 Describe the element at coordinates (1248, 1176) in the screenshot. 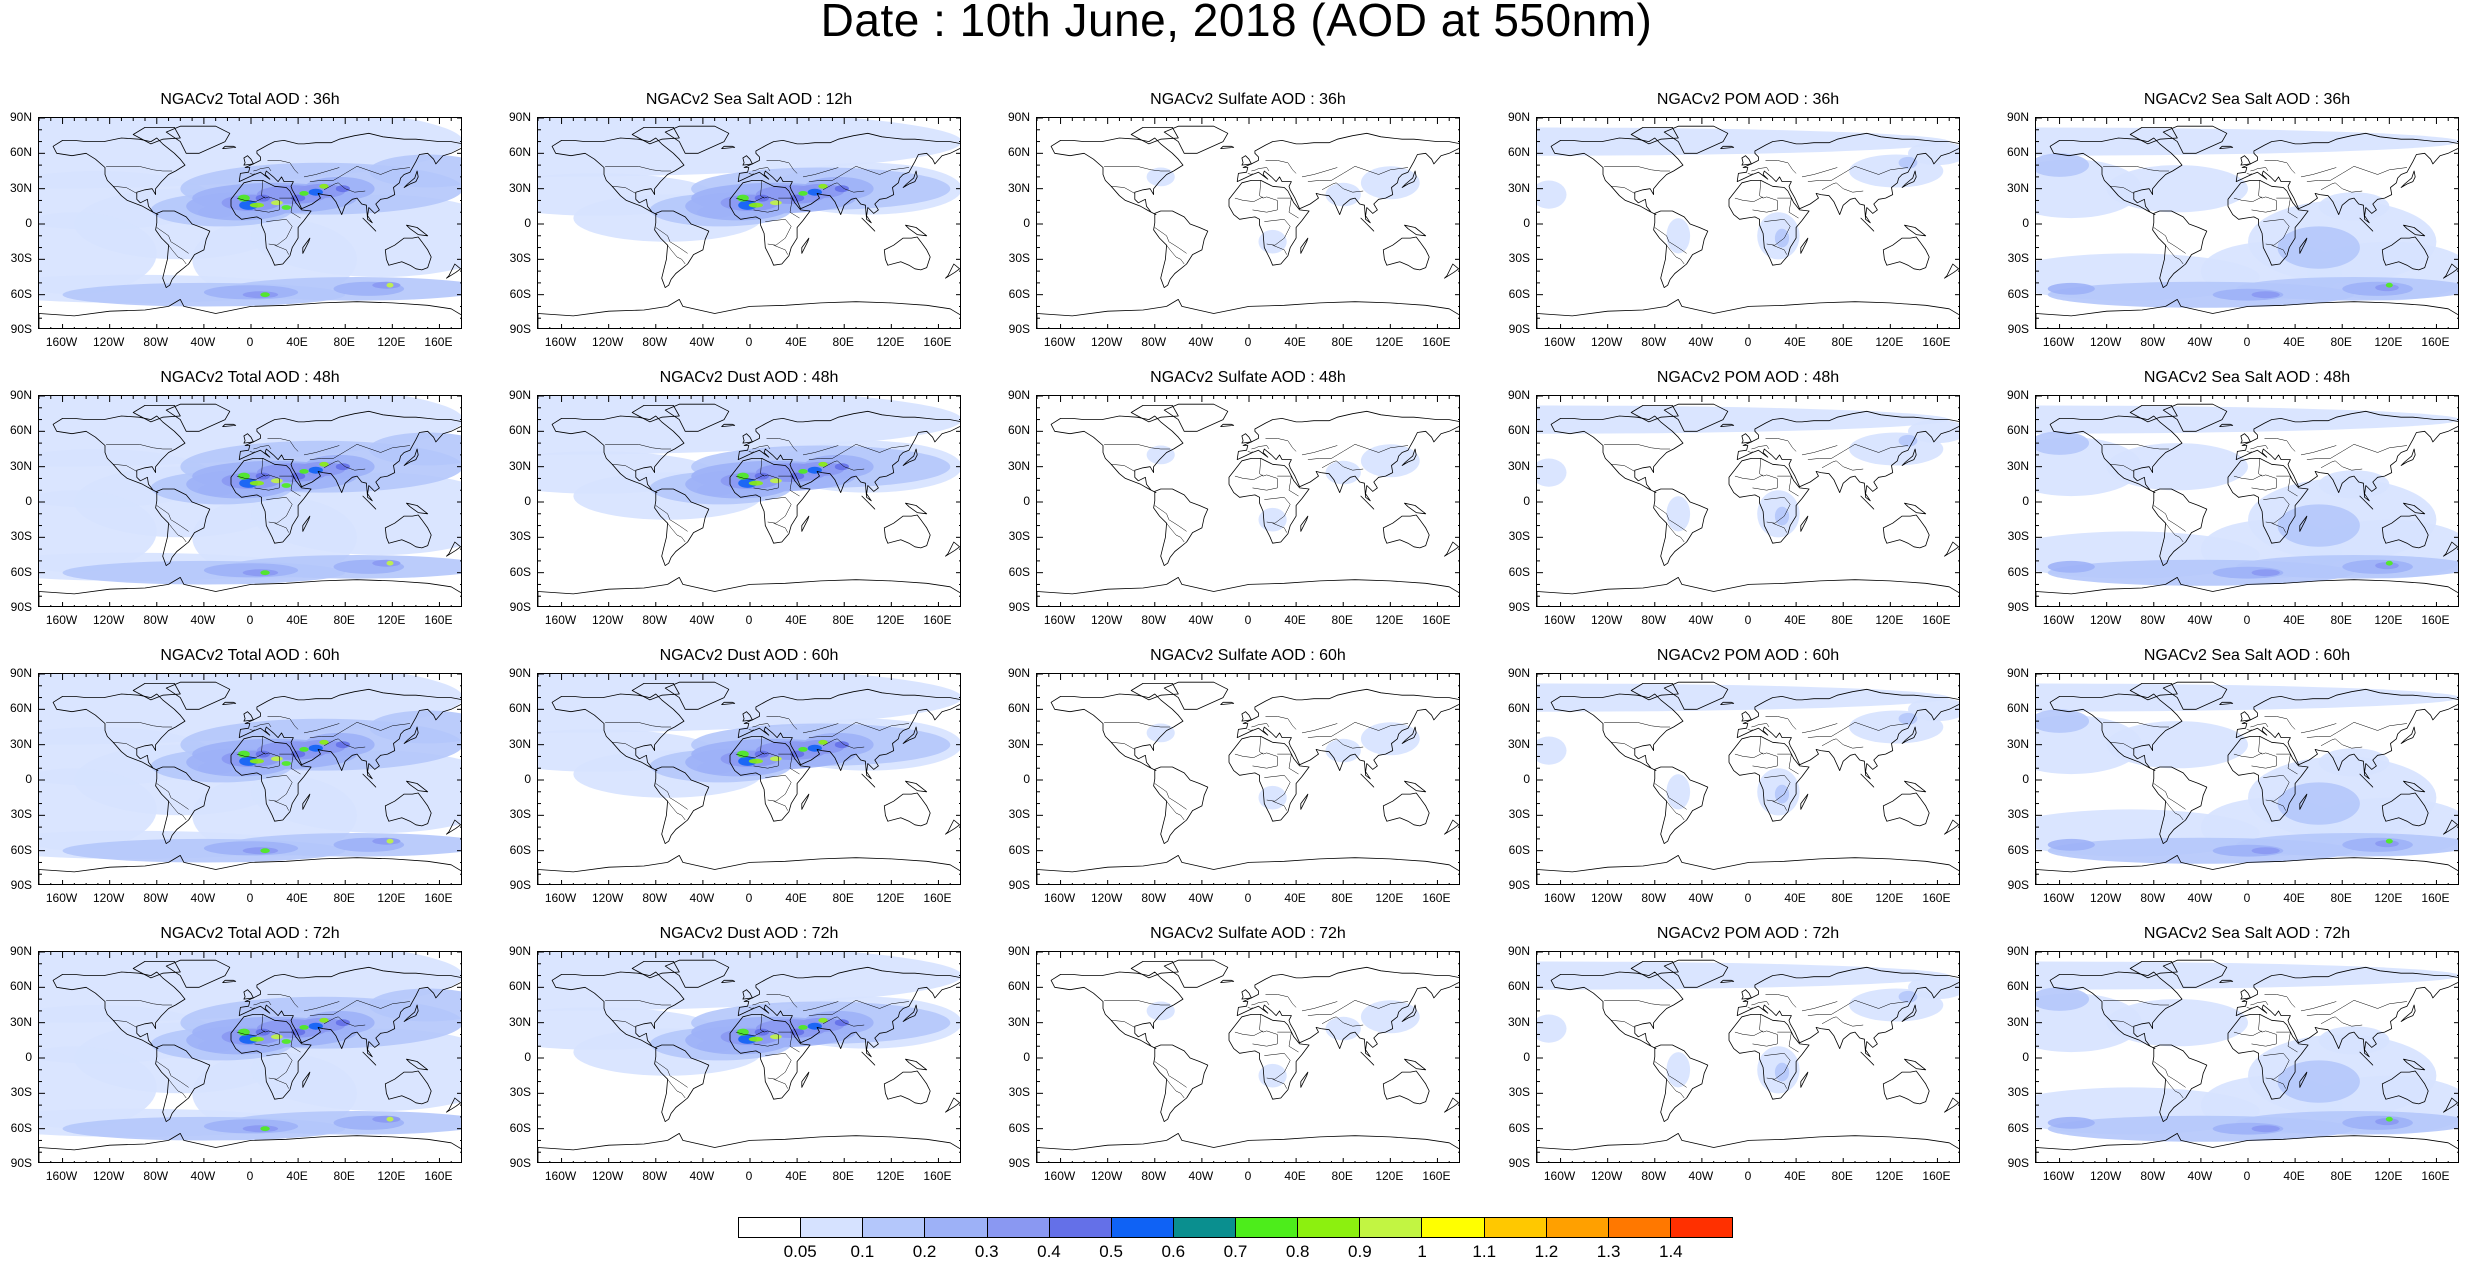

I see `longitude-label: 0` at that location.